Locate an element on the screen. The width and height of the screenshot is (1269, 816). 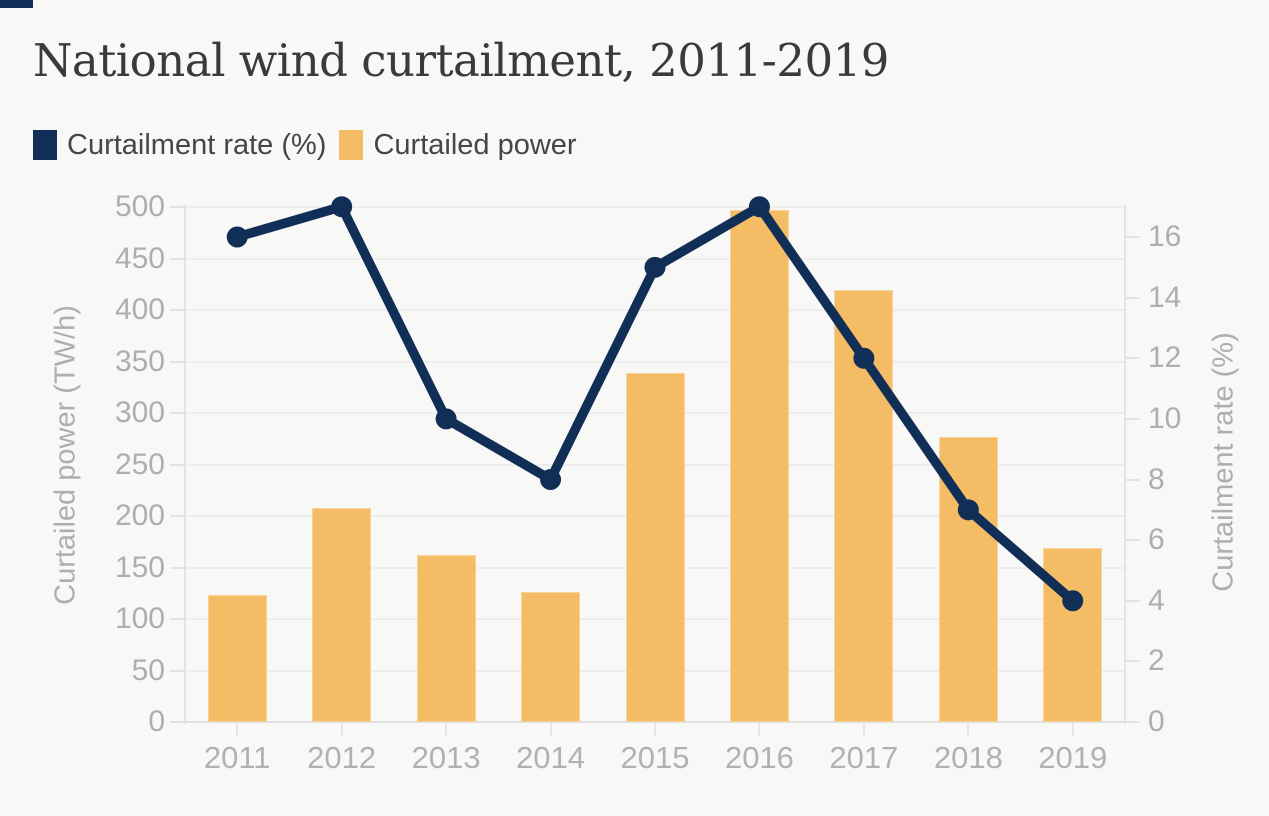
y-axis-tick-label-right: 14 is located at coordinates (1165, 297).